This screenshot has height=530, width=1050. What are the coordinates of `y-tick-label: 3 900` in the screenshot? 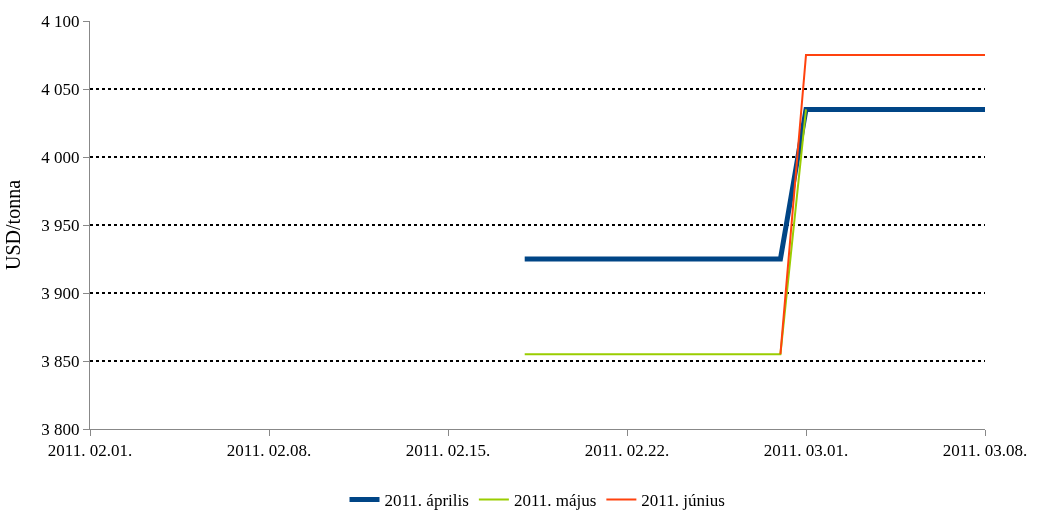 It's located at (60, 293).